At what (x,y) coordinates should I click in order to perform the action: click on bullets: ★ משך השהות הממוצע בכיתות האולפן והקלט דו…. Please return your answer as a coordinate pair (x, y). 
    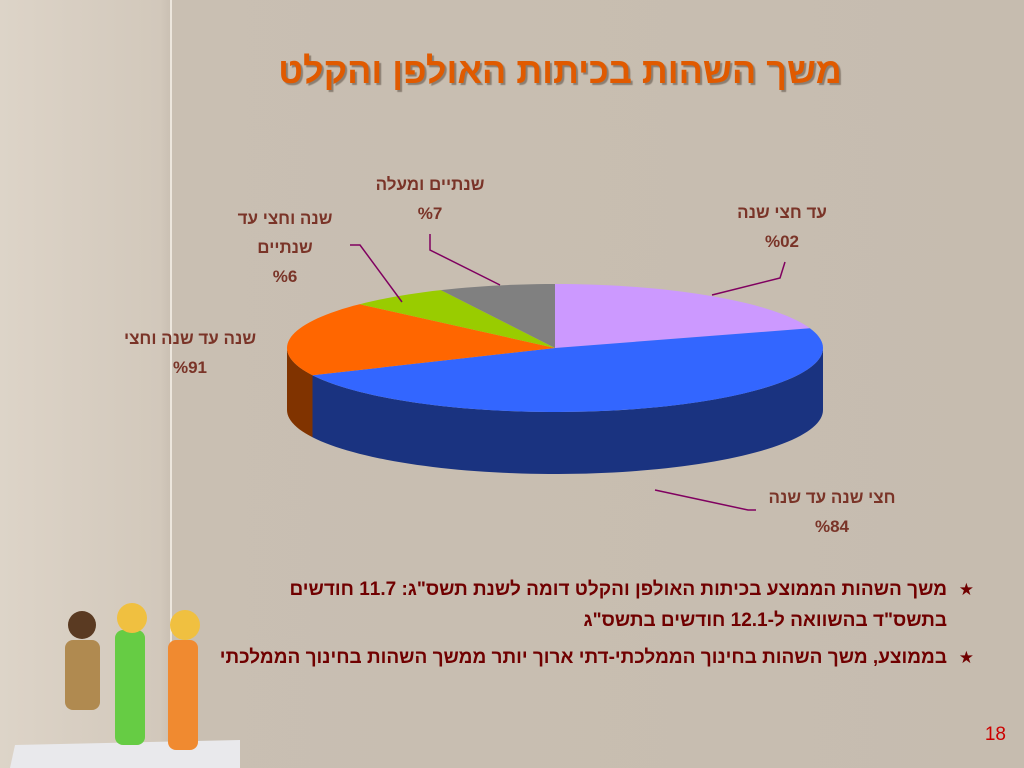
    Looking at the image, I should click on (594, 626).